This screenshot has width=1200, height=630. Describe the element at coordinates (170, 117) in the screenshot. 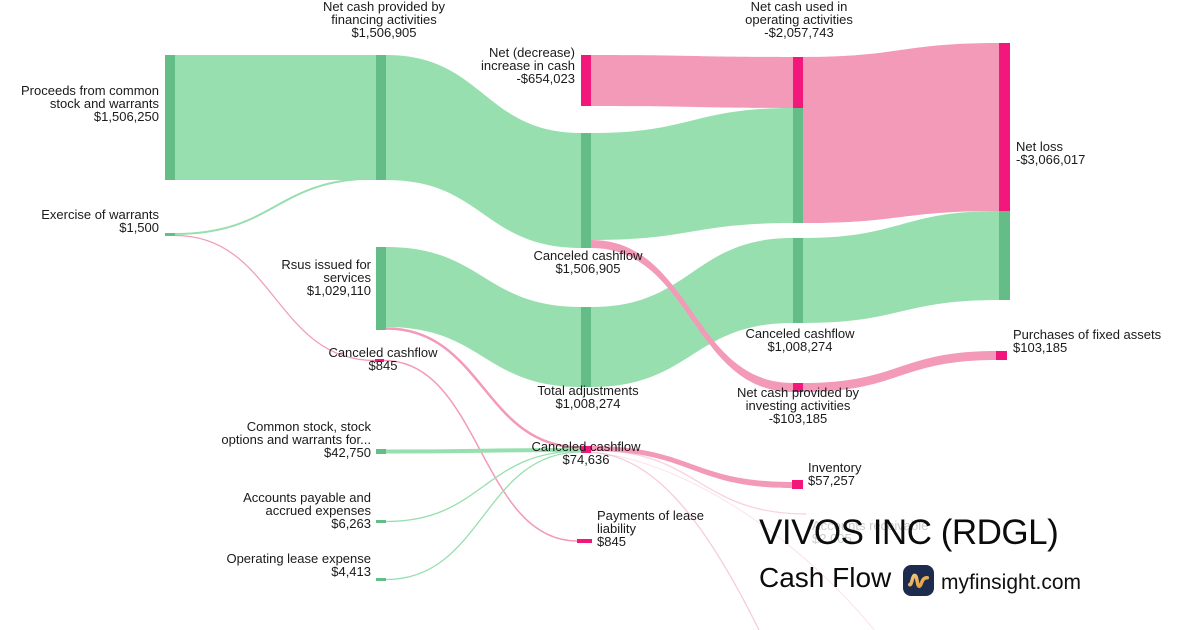

I see `node-proceeds_common_stock` at that location.